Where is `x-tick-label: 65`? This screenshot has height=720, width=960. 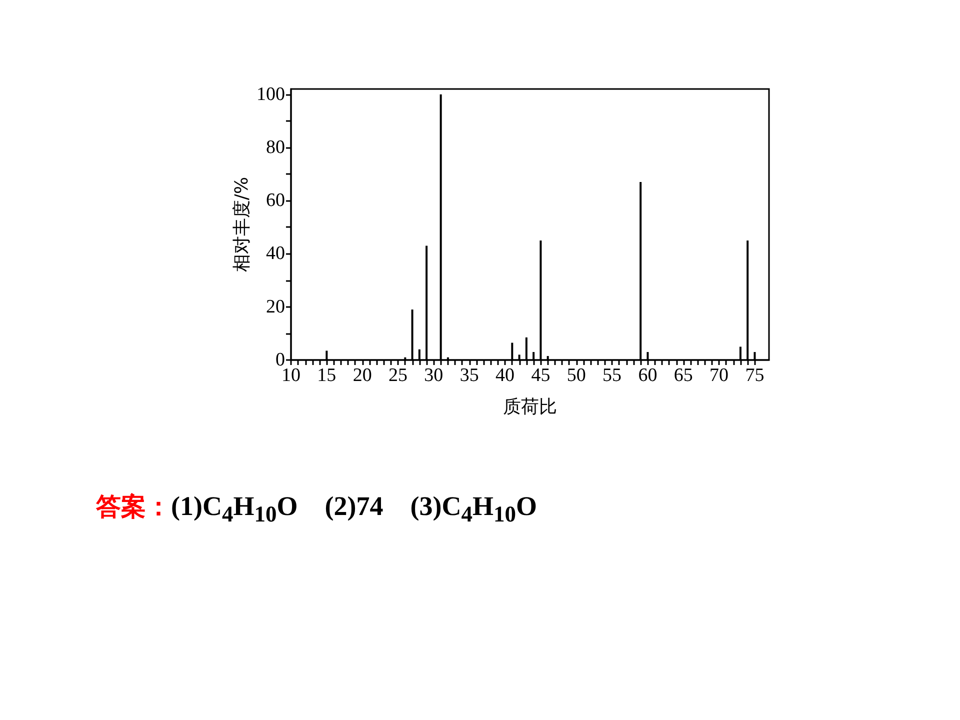 x-tick-label: 65 is located at coordinates (683, 375).